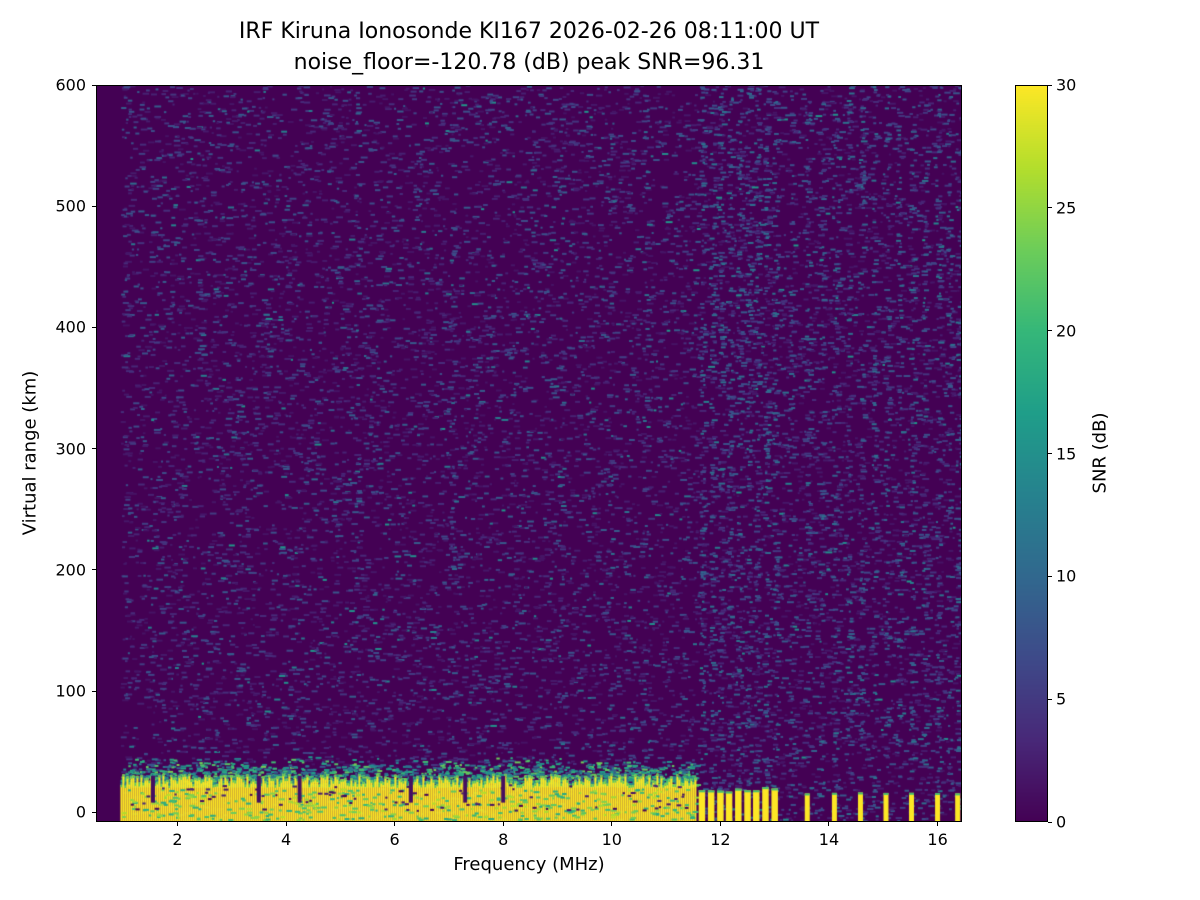  I want to click on y-tick-label: 0, so click(80, 812).